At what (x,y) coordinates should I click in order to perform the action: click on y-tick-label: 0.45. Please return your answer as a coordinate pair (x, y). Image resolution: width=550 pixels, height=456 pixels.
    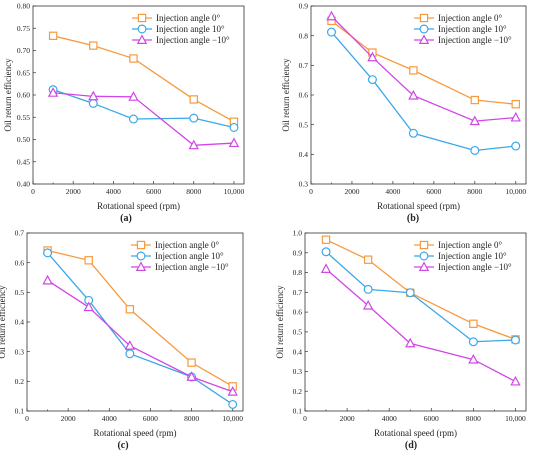
    Looking at the image, I should click on (23, 161).